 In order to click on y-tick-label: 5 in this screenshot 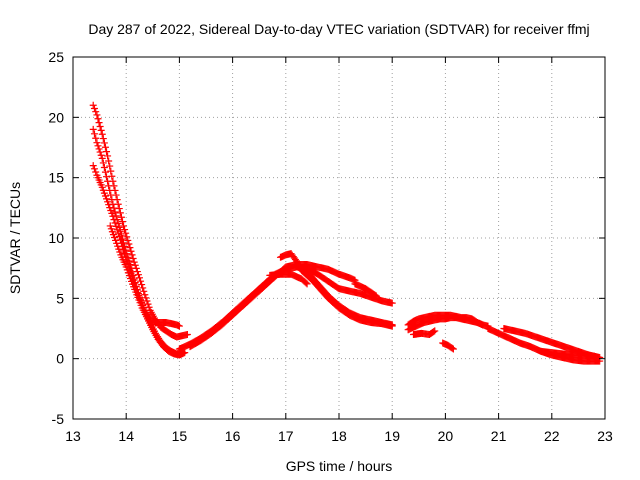, I will do `click(60, 298)`.